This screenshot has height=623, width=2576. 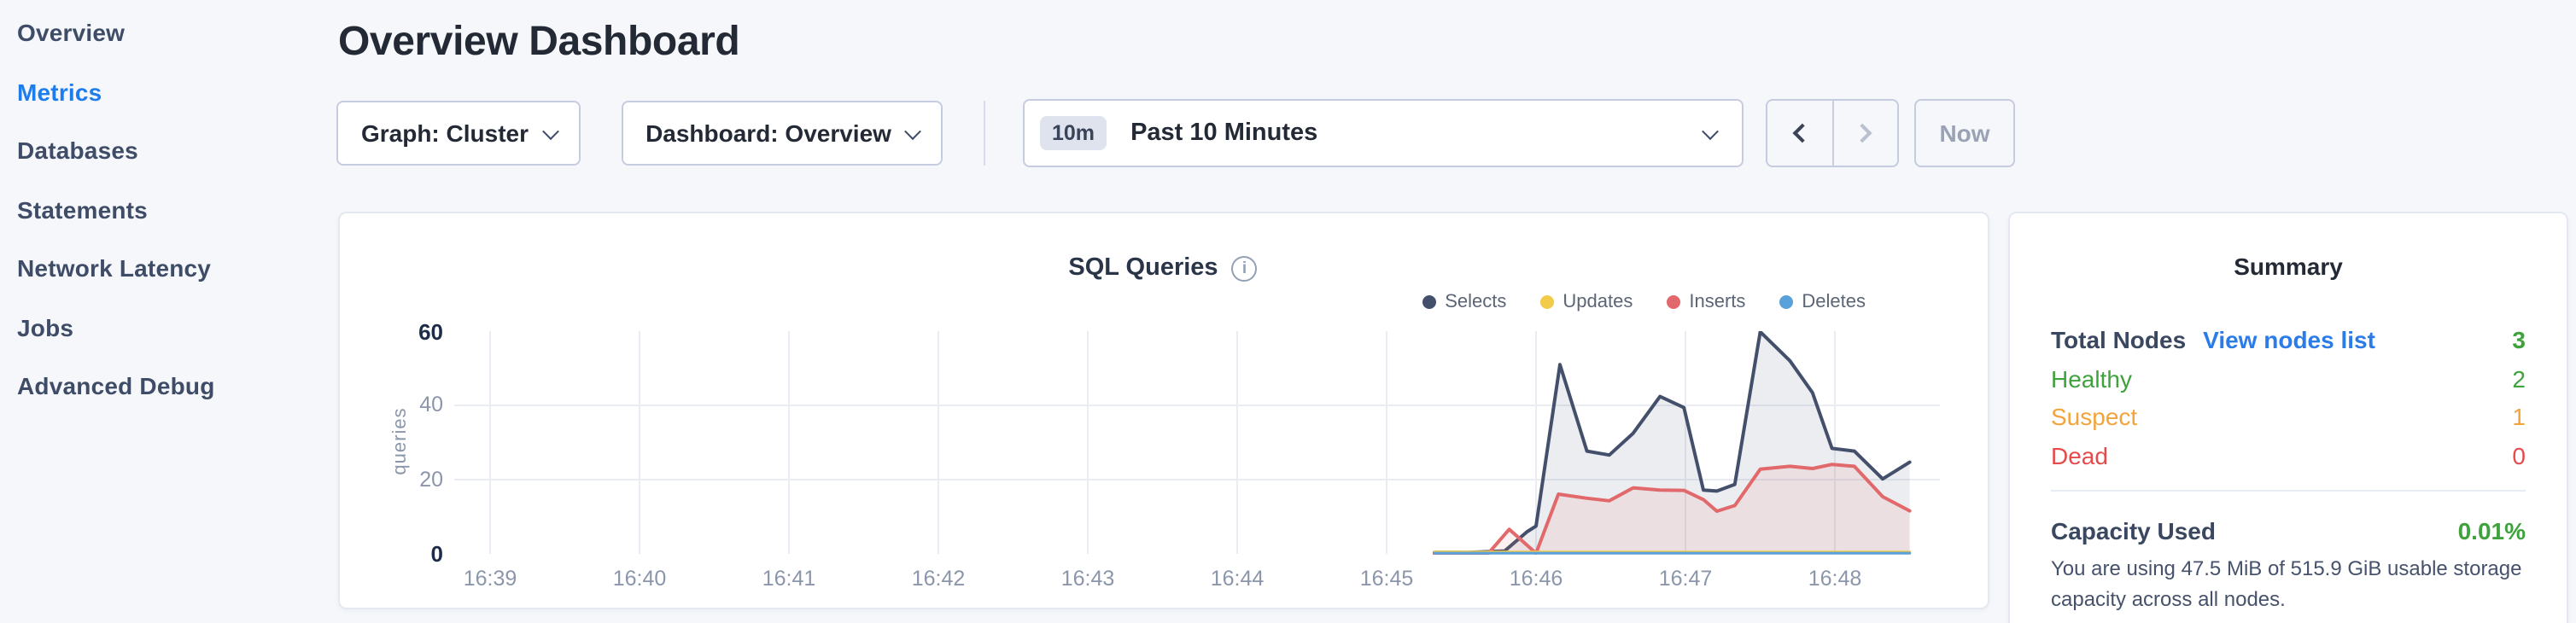 I want to click on legend-item-inserts: Inserts, so click(x=1706, y=302).